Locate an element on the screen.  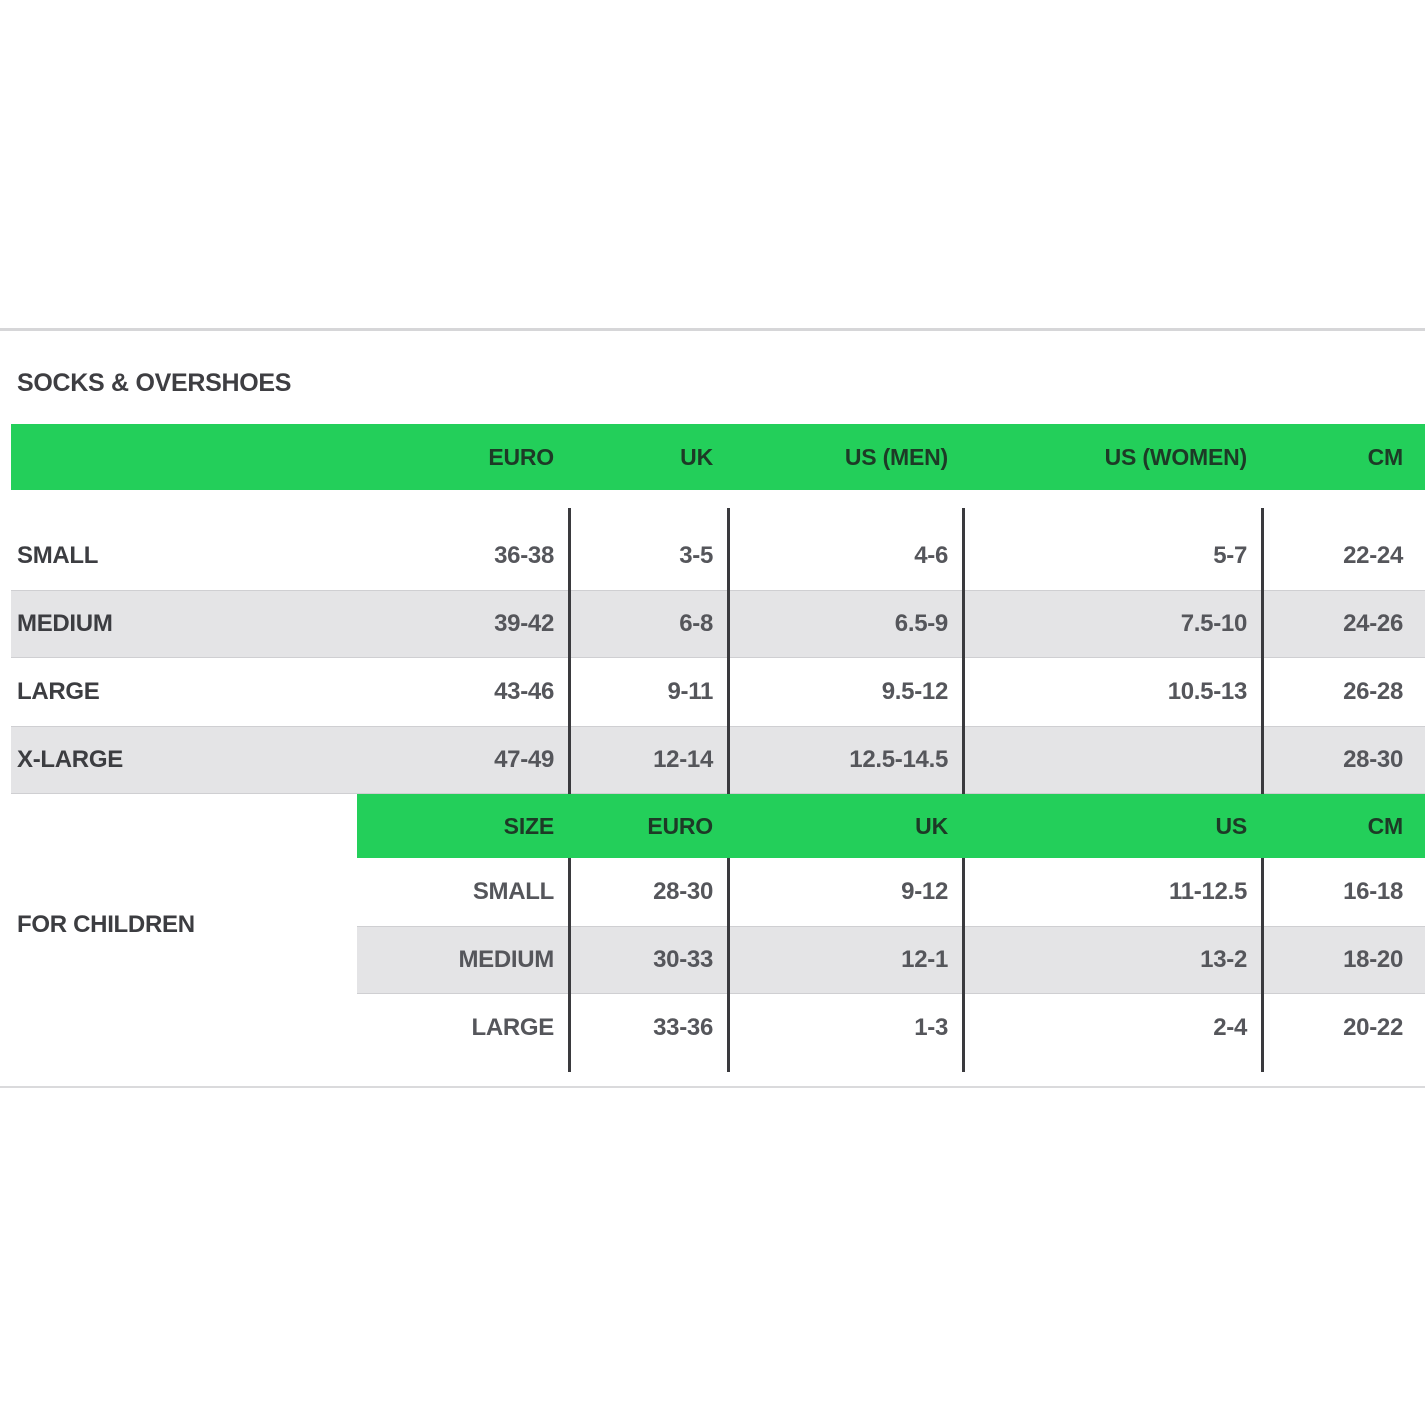
children-header-cm: CM is located at coordinates (1385, 825).